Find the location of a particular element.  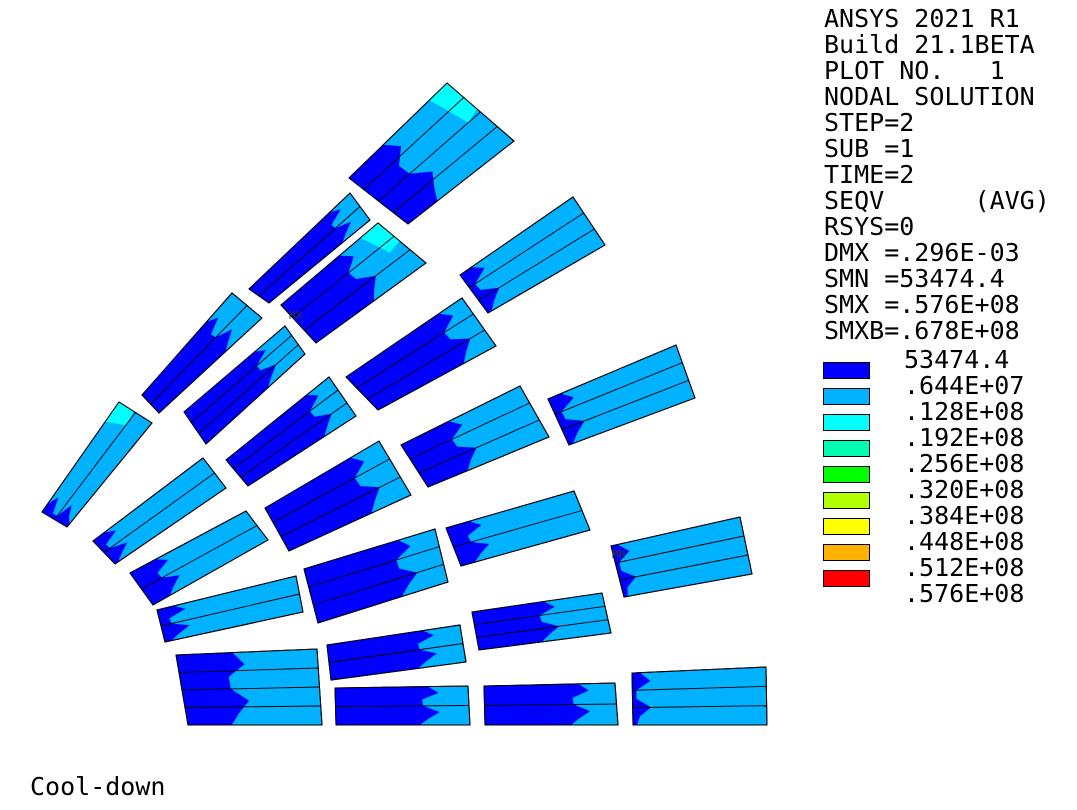

legend-min-row: 53474.4 is located at coordinates (947, 360).